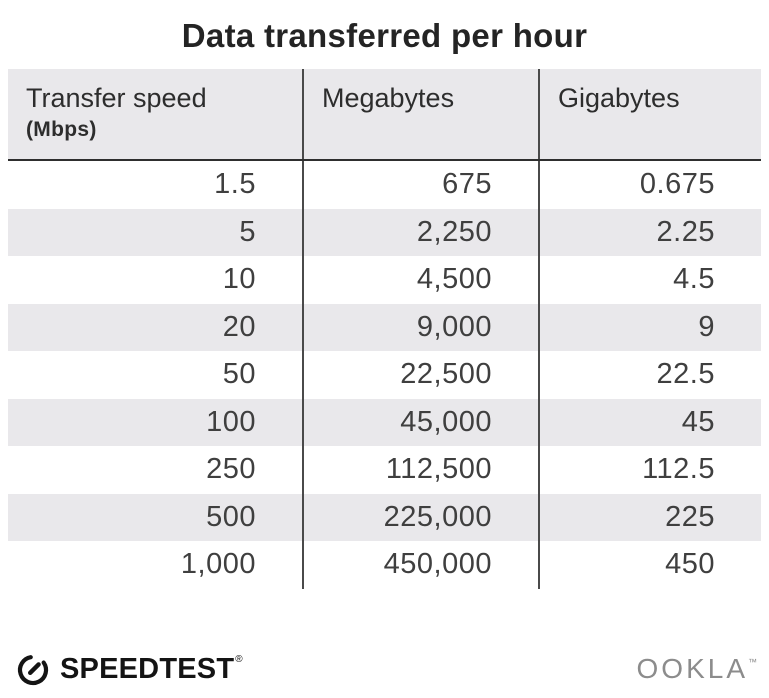  Describe the element at coordinates (385, 669) in the screenshot. I see `footer: SPEEDTEST ® OOKLA ™` at that location.